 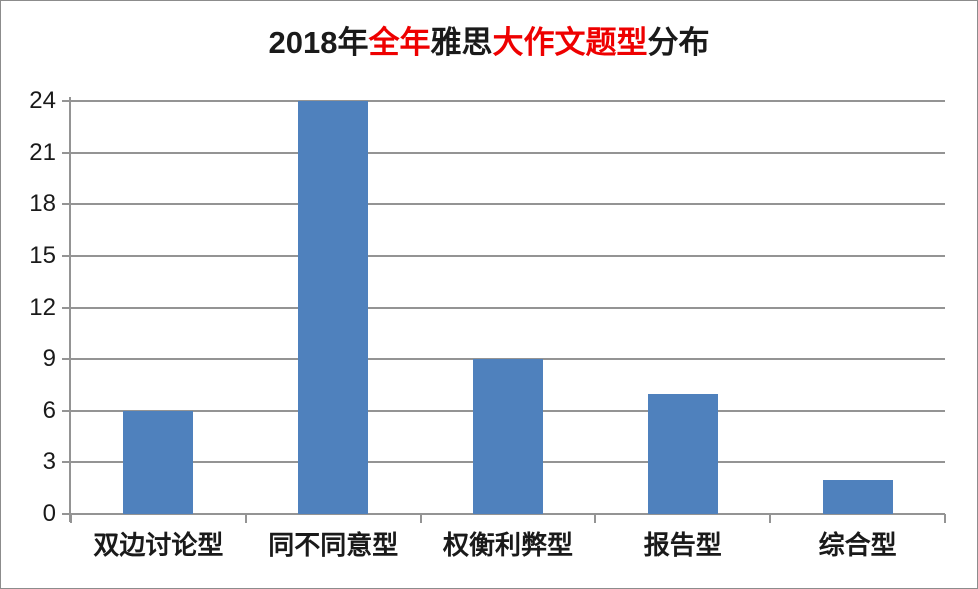 I want to click on x-axis-label: 报告型, so click(x=682, y=545).